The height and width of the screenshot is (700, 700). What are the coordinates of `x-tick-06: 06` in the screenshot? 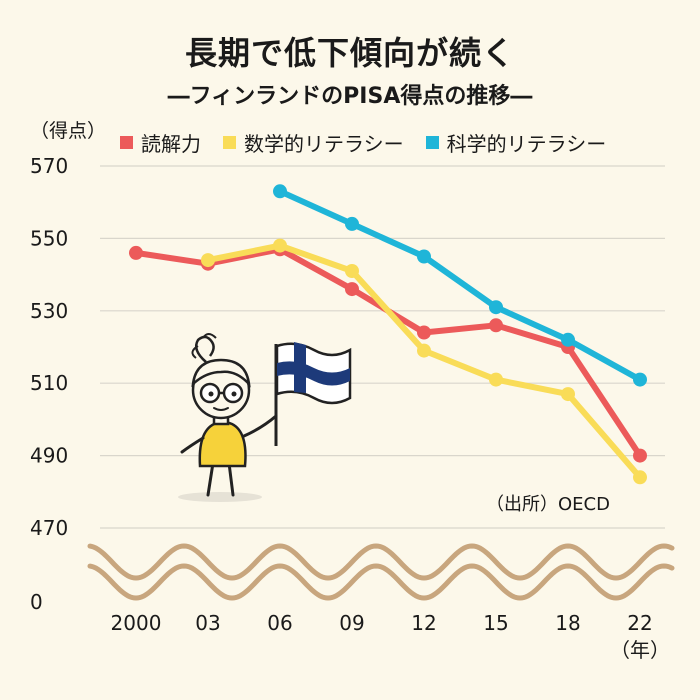 It's located at (279, 623).